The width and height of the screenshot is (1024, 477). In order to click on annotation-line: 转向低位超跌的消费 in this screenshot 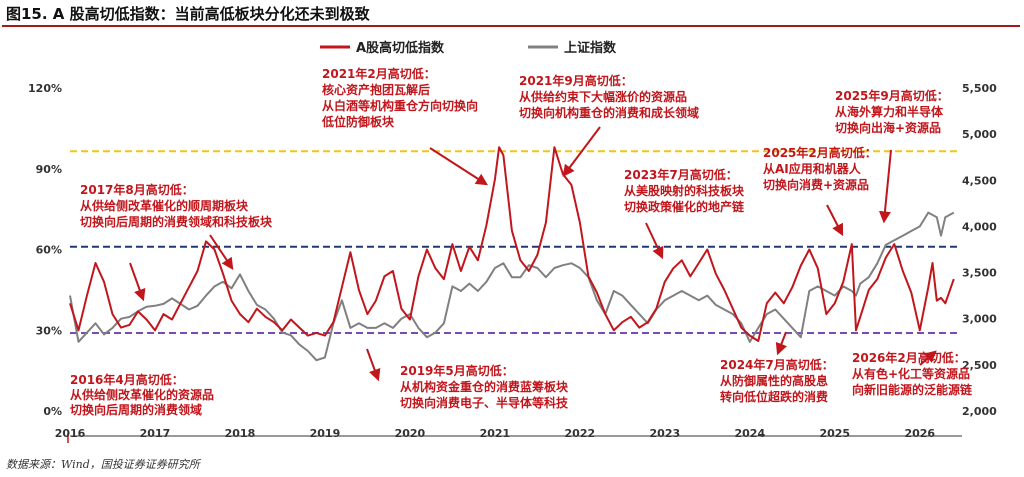, I will do `click(774, 396)`.